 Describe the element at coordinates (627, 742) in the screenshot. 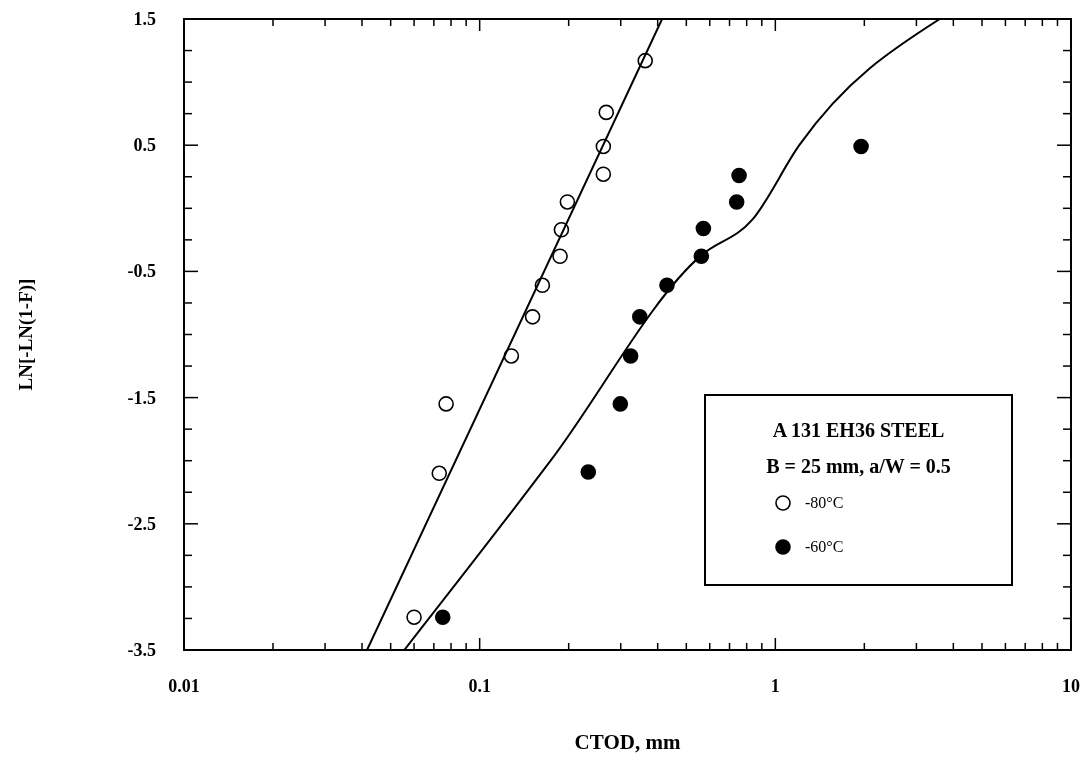

I see `x-axis-title: CTOD, mm` at that location.